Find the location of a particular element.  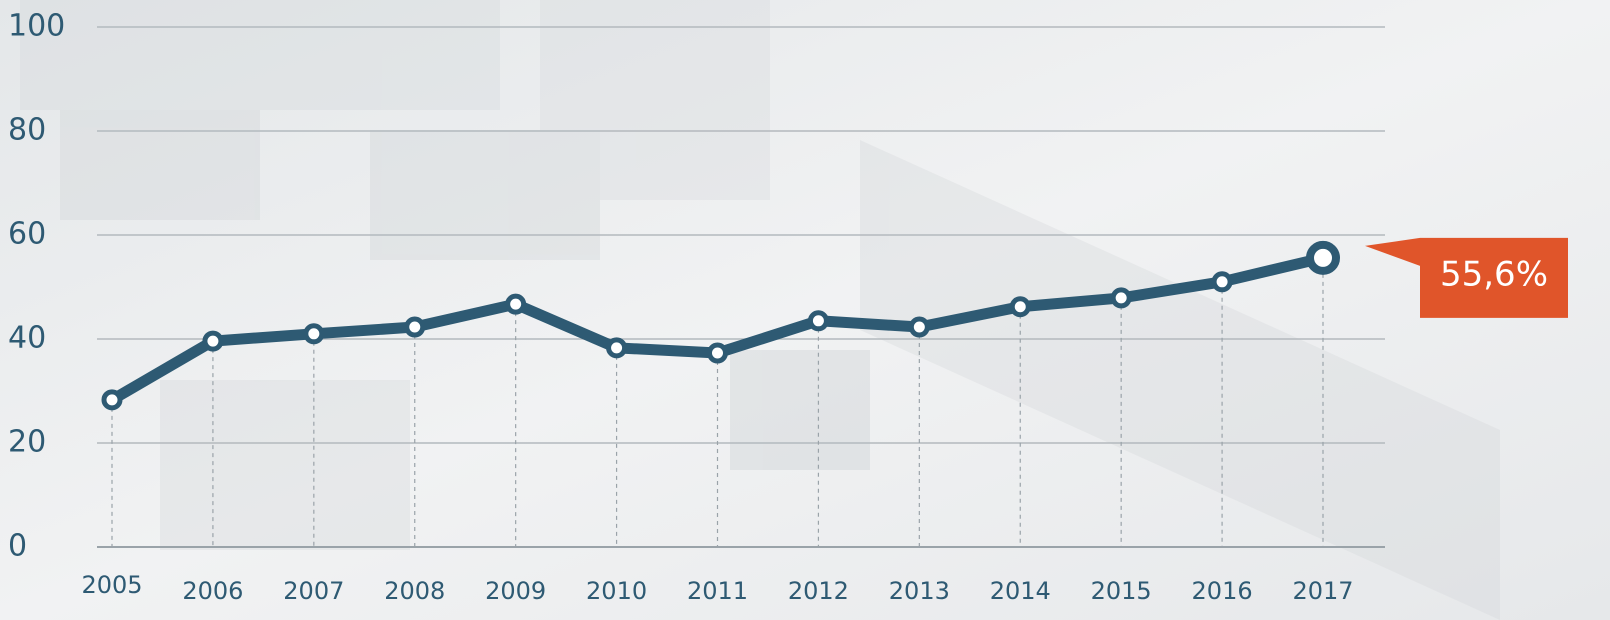

y-tick-label: 20 is located at coordinates (27, 442).